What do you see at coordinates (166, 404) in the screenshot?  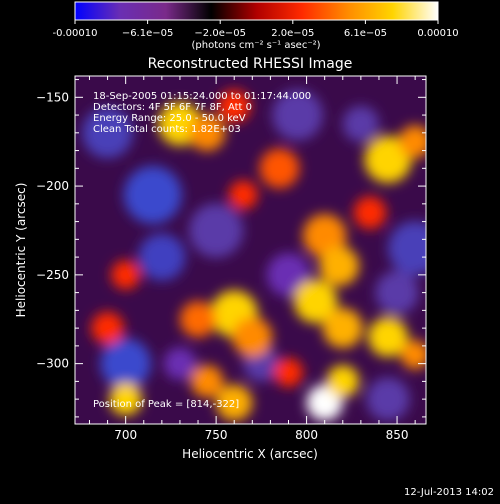 I see `annotation-peak: Position of Peak = [814,-322]` at bounding box center [166, 404].